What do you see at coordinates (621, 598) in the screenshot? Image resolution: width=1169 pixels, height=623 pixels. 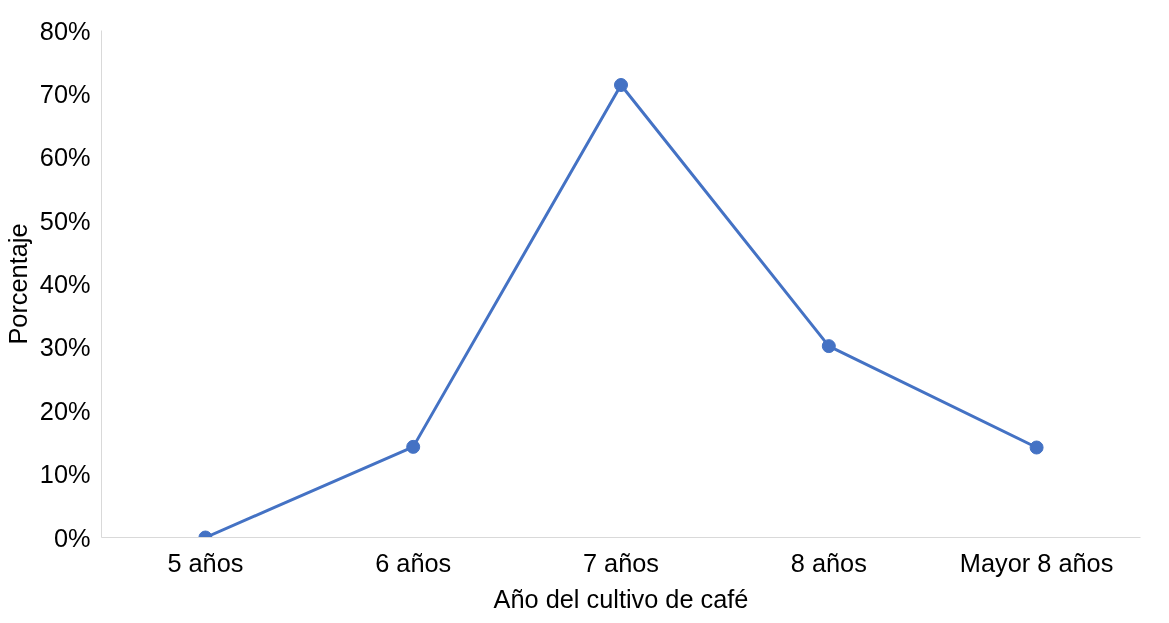 I see `x-axis-title: Año del cultivo de café` at bounding box center [621, 598].